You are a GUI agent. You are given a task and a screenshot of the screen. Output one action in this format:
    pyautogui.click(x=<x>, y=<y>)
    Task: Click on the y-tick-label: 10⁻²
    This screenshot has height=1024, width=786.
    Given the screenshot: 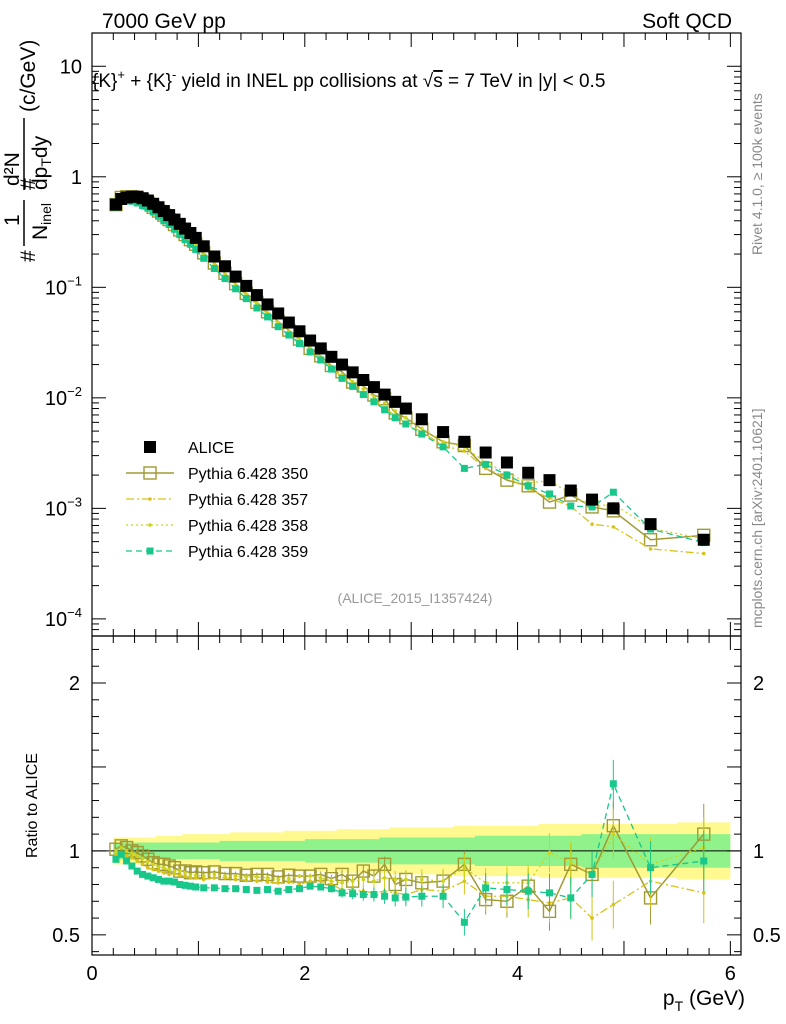 What is the action you would take?
    pyautogui.click(x=63, y=397)
    